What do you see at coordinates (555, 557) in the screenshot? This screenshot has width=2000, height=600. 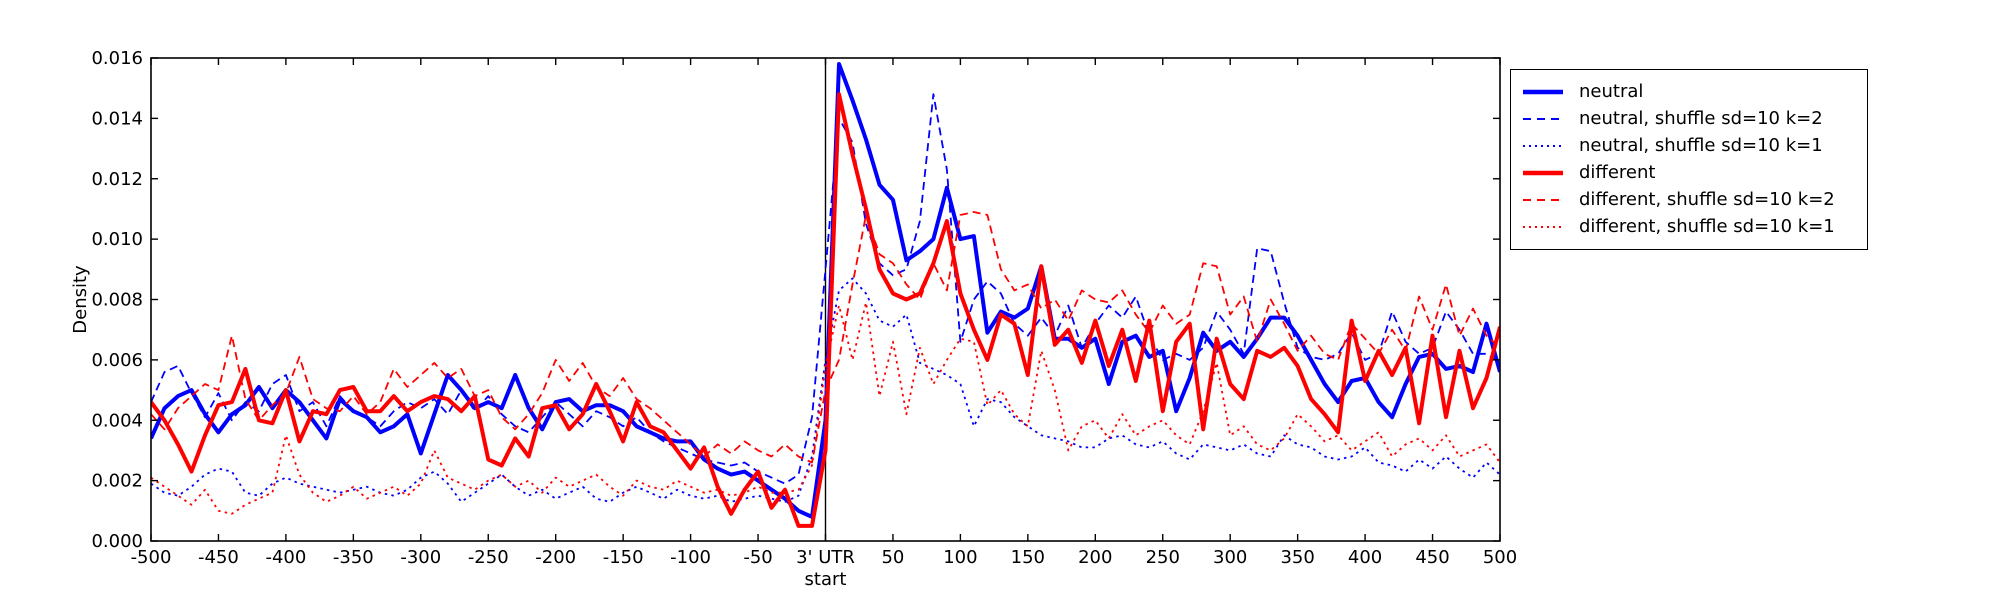 I see `x-tick-label: -200` at bounding box center [555, 557].